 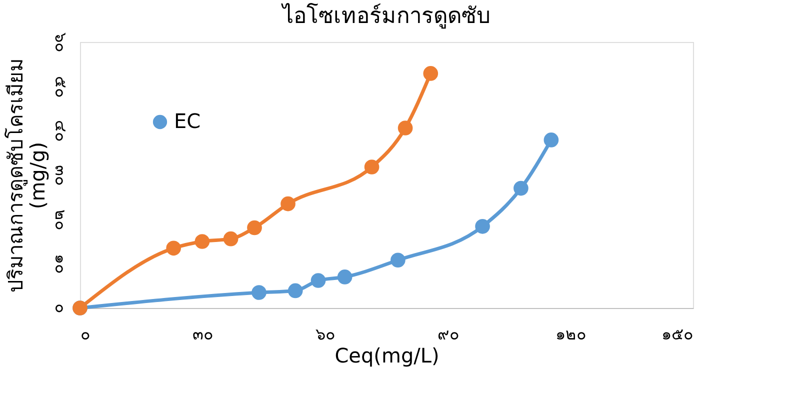 What do you see at coordinates (85, 334) in the screenshot?
I see `x-tick-label: ๐` at bounding box center [85, 334].